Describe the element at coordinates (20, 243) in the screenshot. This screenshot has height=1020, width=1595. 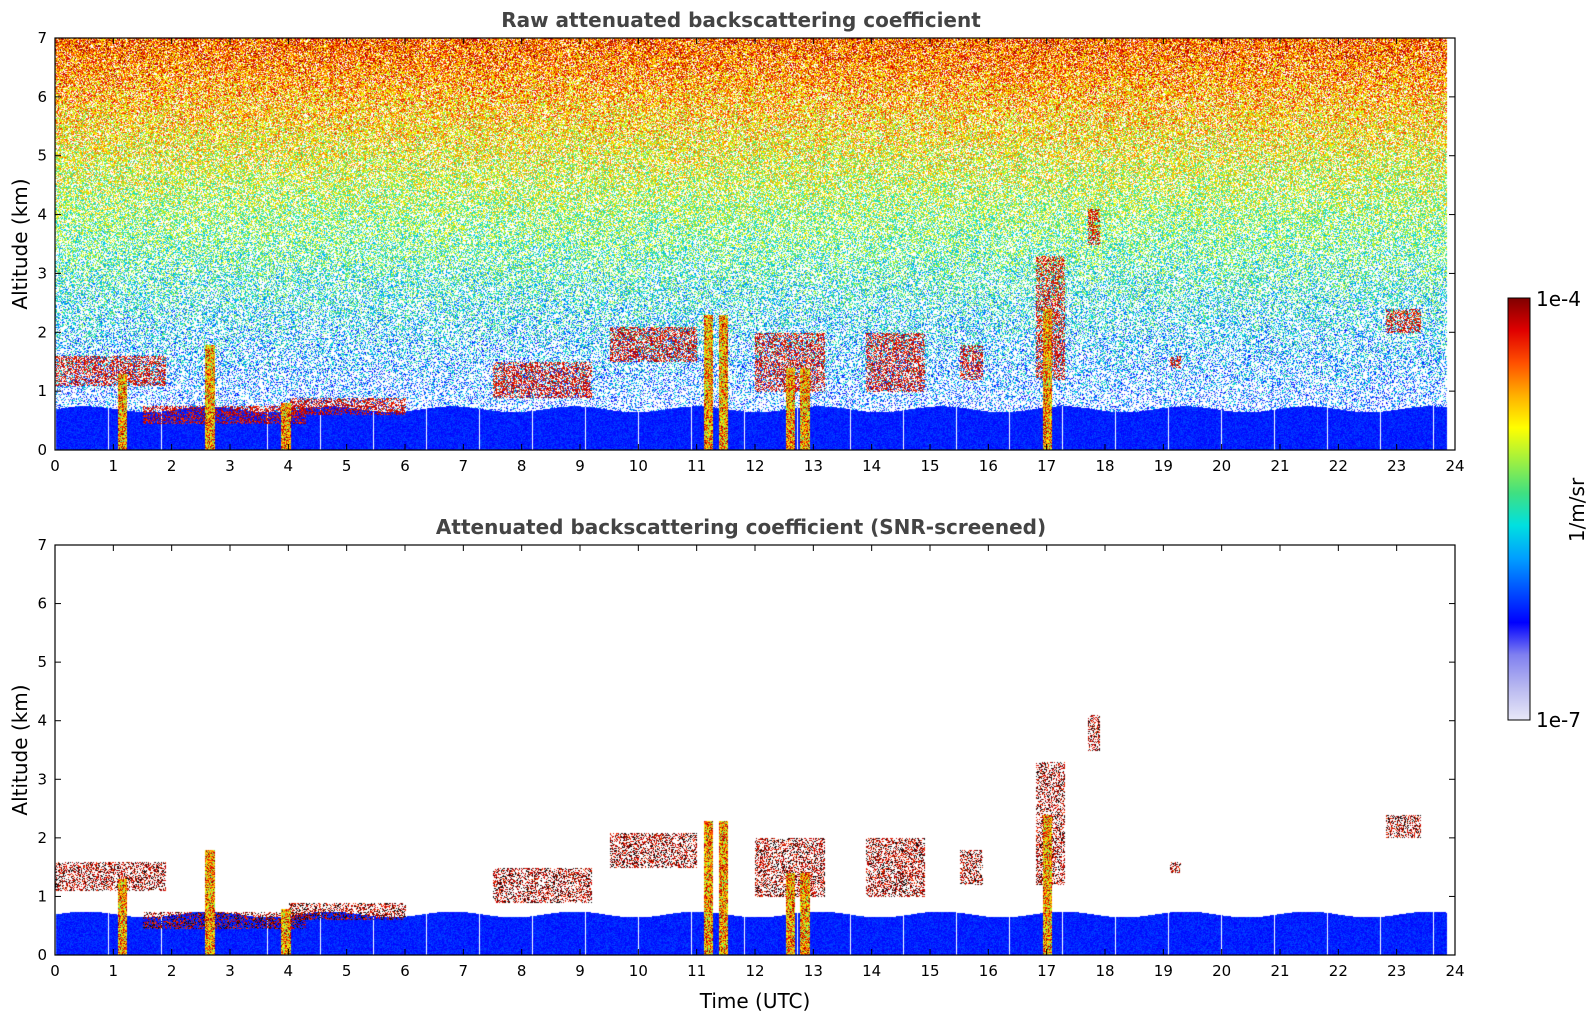
I see `raw-y-axis-label: Altitude (km)` at that location.